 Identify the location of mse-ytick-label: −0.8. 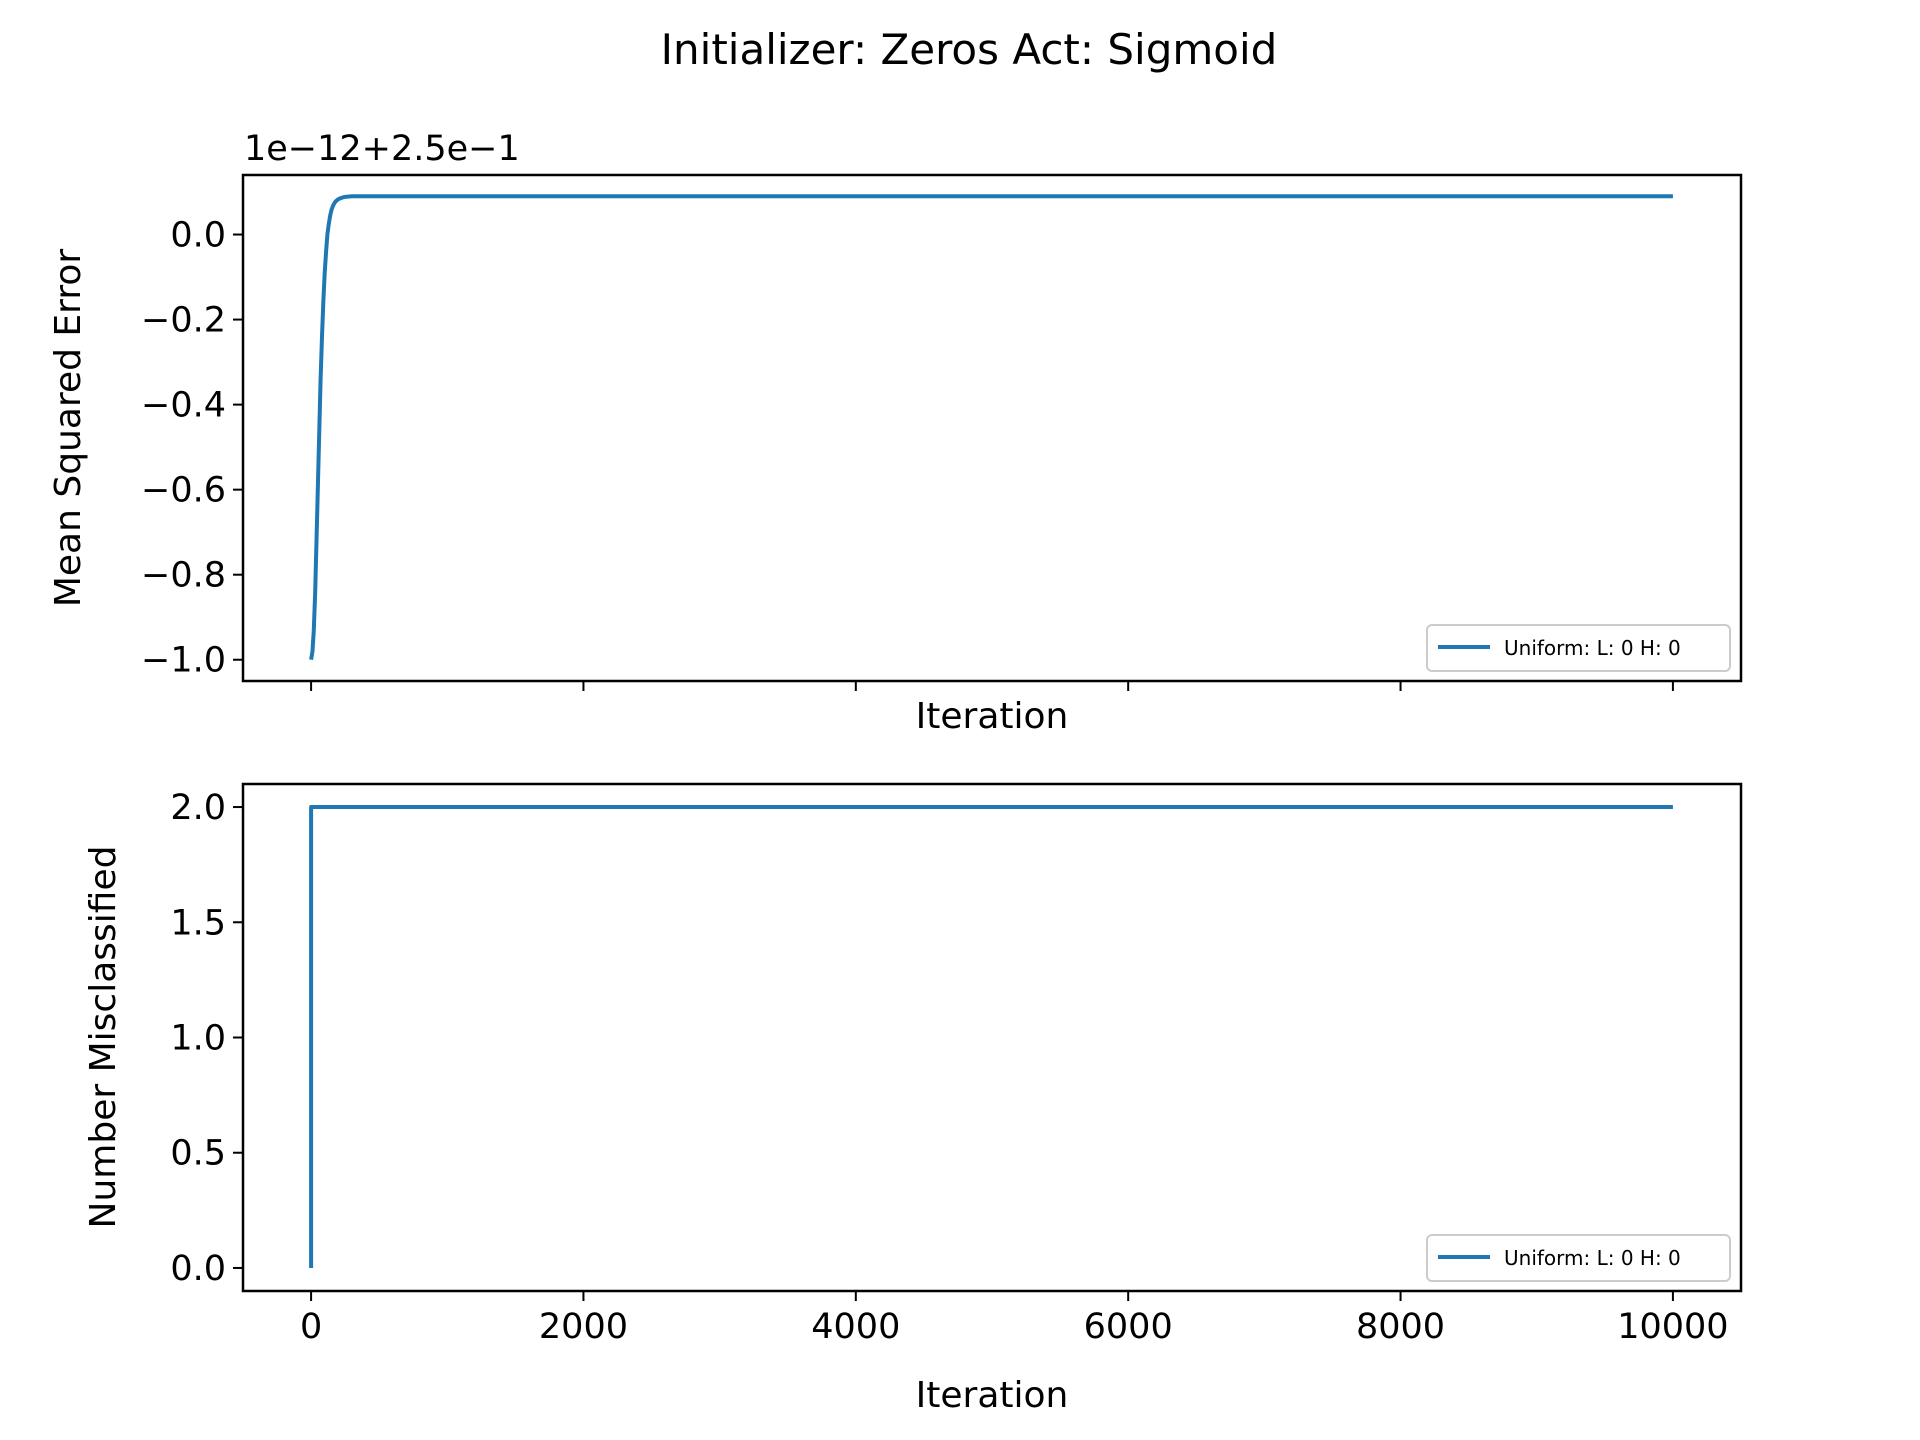
(183, 576).